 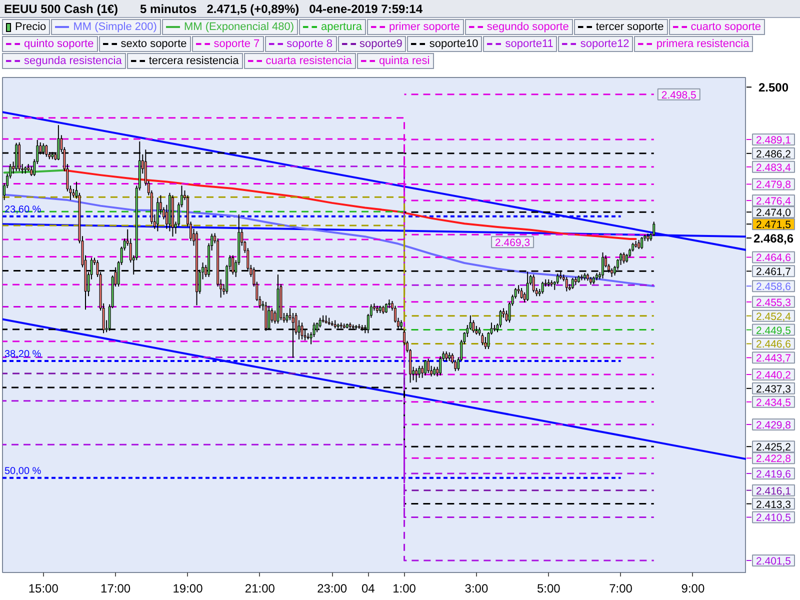 What do you see at coordinates (679, 95) in the screenshot?
I see `data-label: 2.498,5` at bounding box center [679, 95].